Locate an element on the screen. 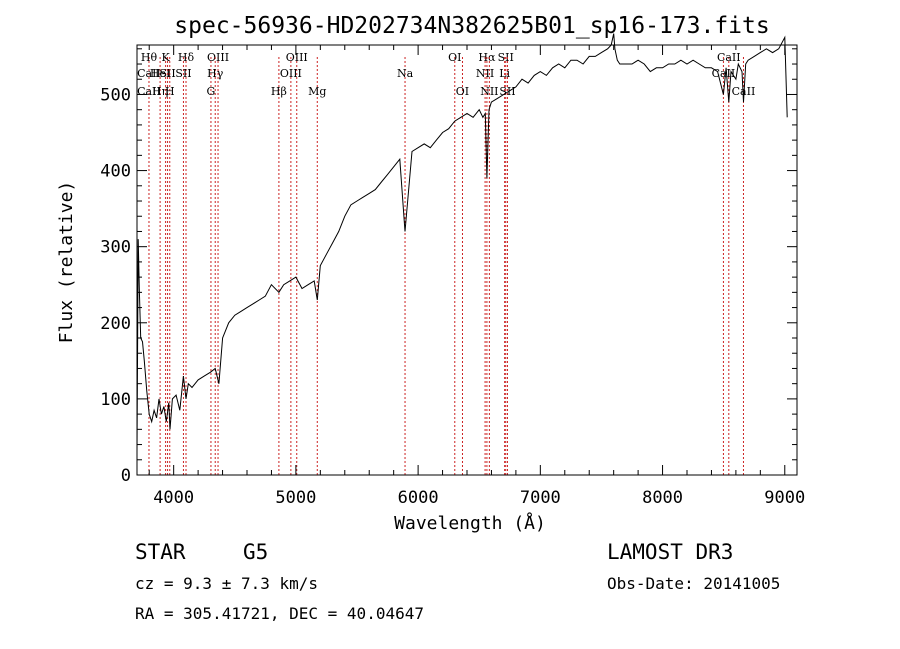 The width and height of the screenshot is (900, 649). x-tick-label: 5000 is located at coordinates (295, 498).